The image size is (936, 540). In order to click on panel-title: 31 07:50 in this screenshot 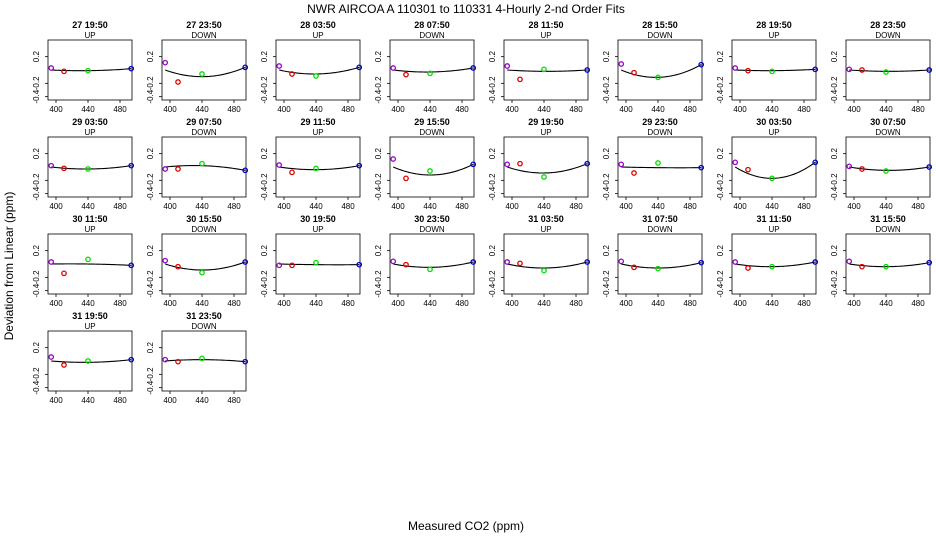, I will do `click(660, 219)`.